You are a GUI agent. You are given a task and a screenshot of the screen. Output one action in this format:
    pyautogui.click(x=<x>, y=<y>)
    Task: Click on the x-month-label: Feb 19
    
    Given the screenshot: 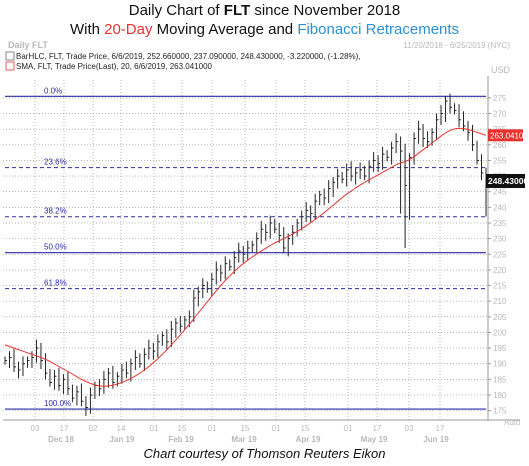 What is the action you would take?
    pyautogui.click(x=181, y=439)
    